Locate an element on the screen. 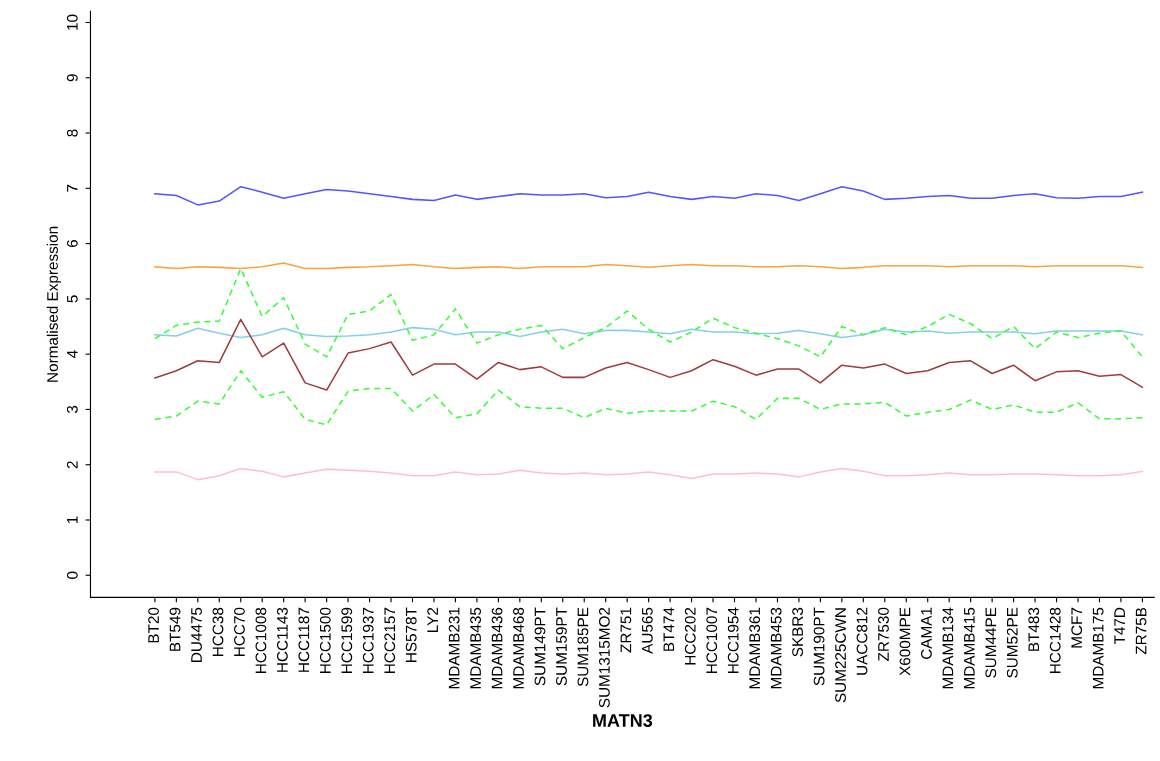 The width and height of the screenshot is (1160, 761). x-tick-label: HCC202 is located at coordinates (690, 636).